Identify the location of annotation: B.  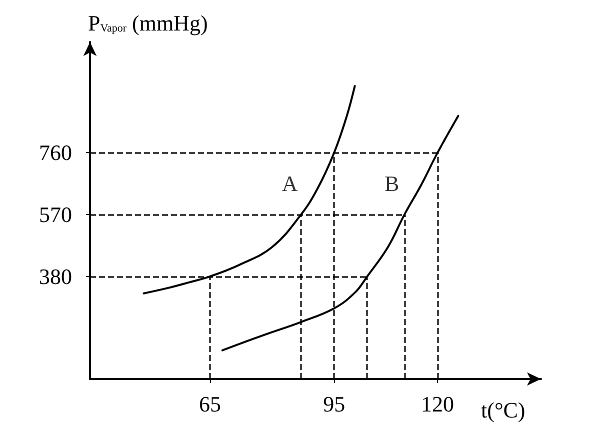
(392, 183).